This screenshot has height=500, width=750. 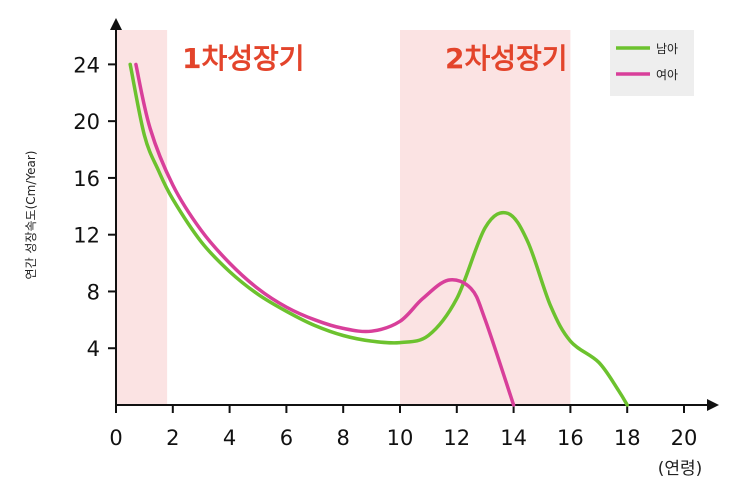 I want to click on y-tick-label-24: 24, so click(x=86, y=65).